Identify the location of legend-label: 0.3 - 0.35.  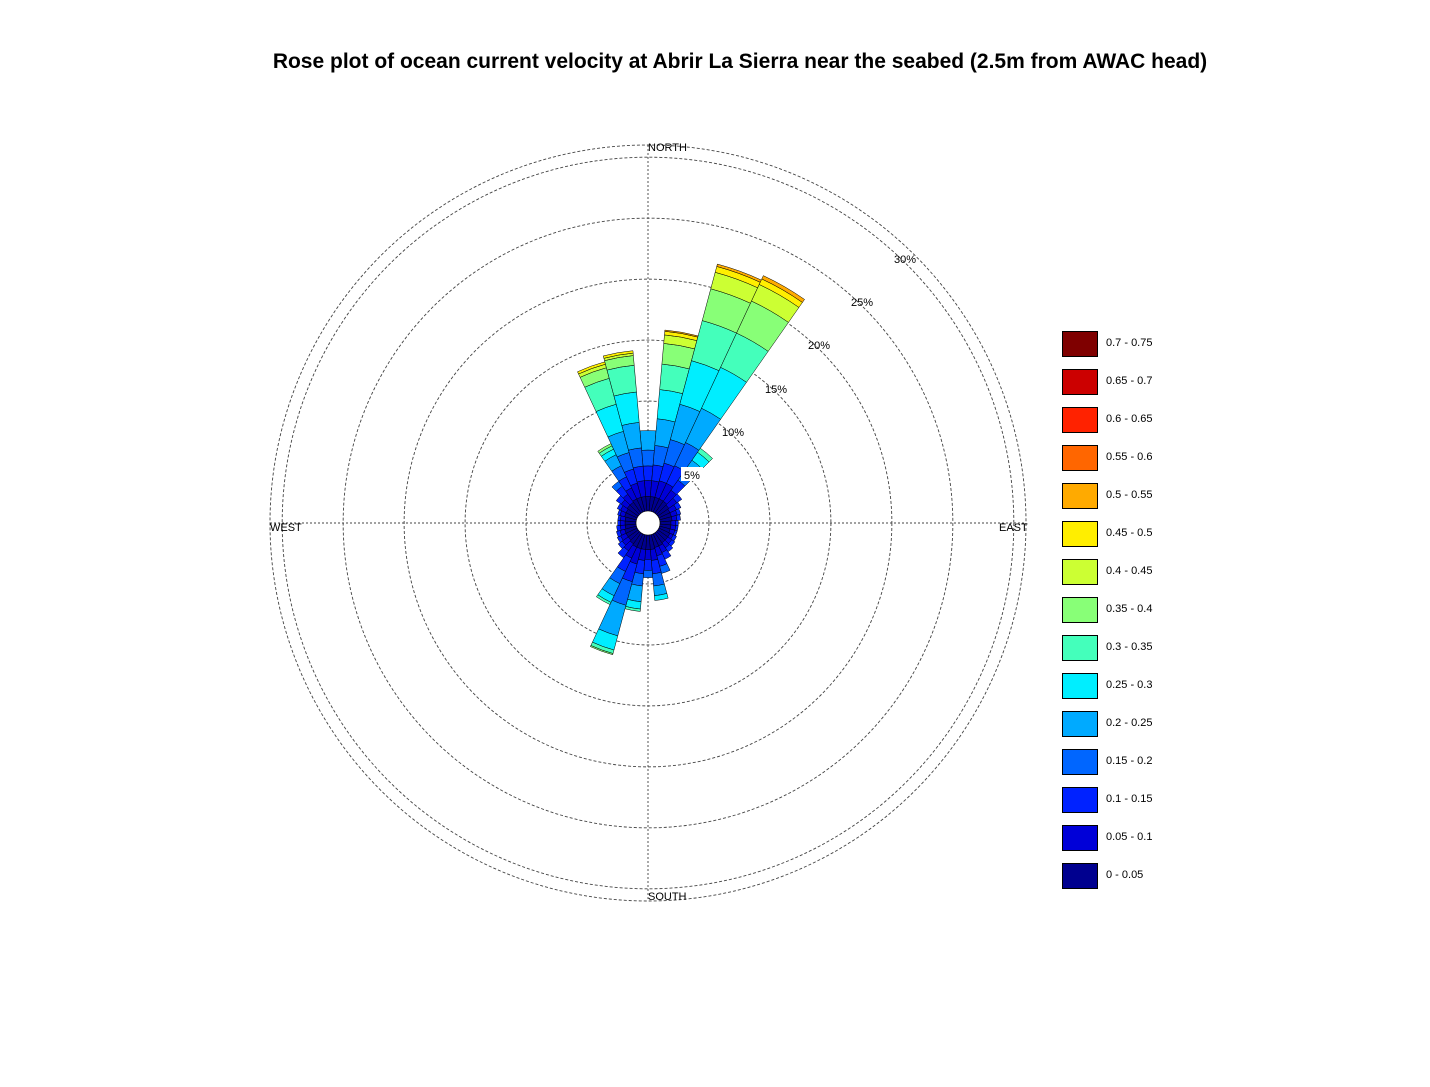
(1129, 647).